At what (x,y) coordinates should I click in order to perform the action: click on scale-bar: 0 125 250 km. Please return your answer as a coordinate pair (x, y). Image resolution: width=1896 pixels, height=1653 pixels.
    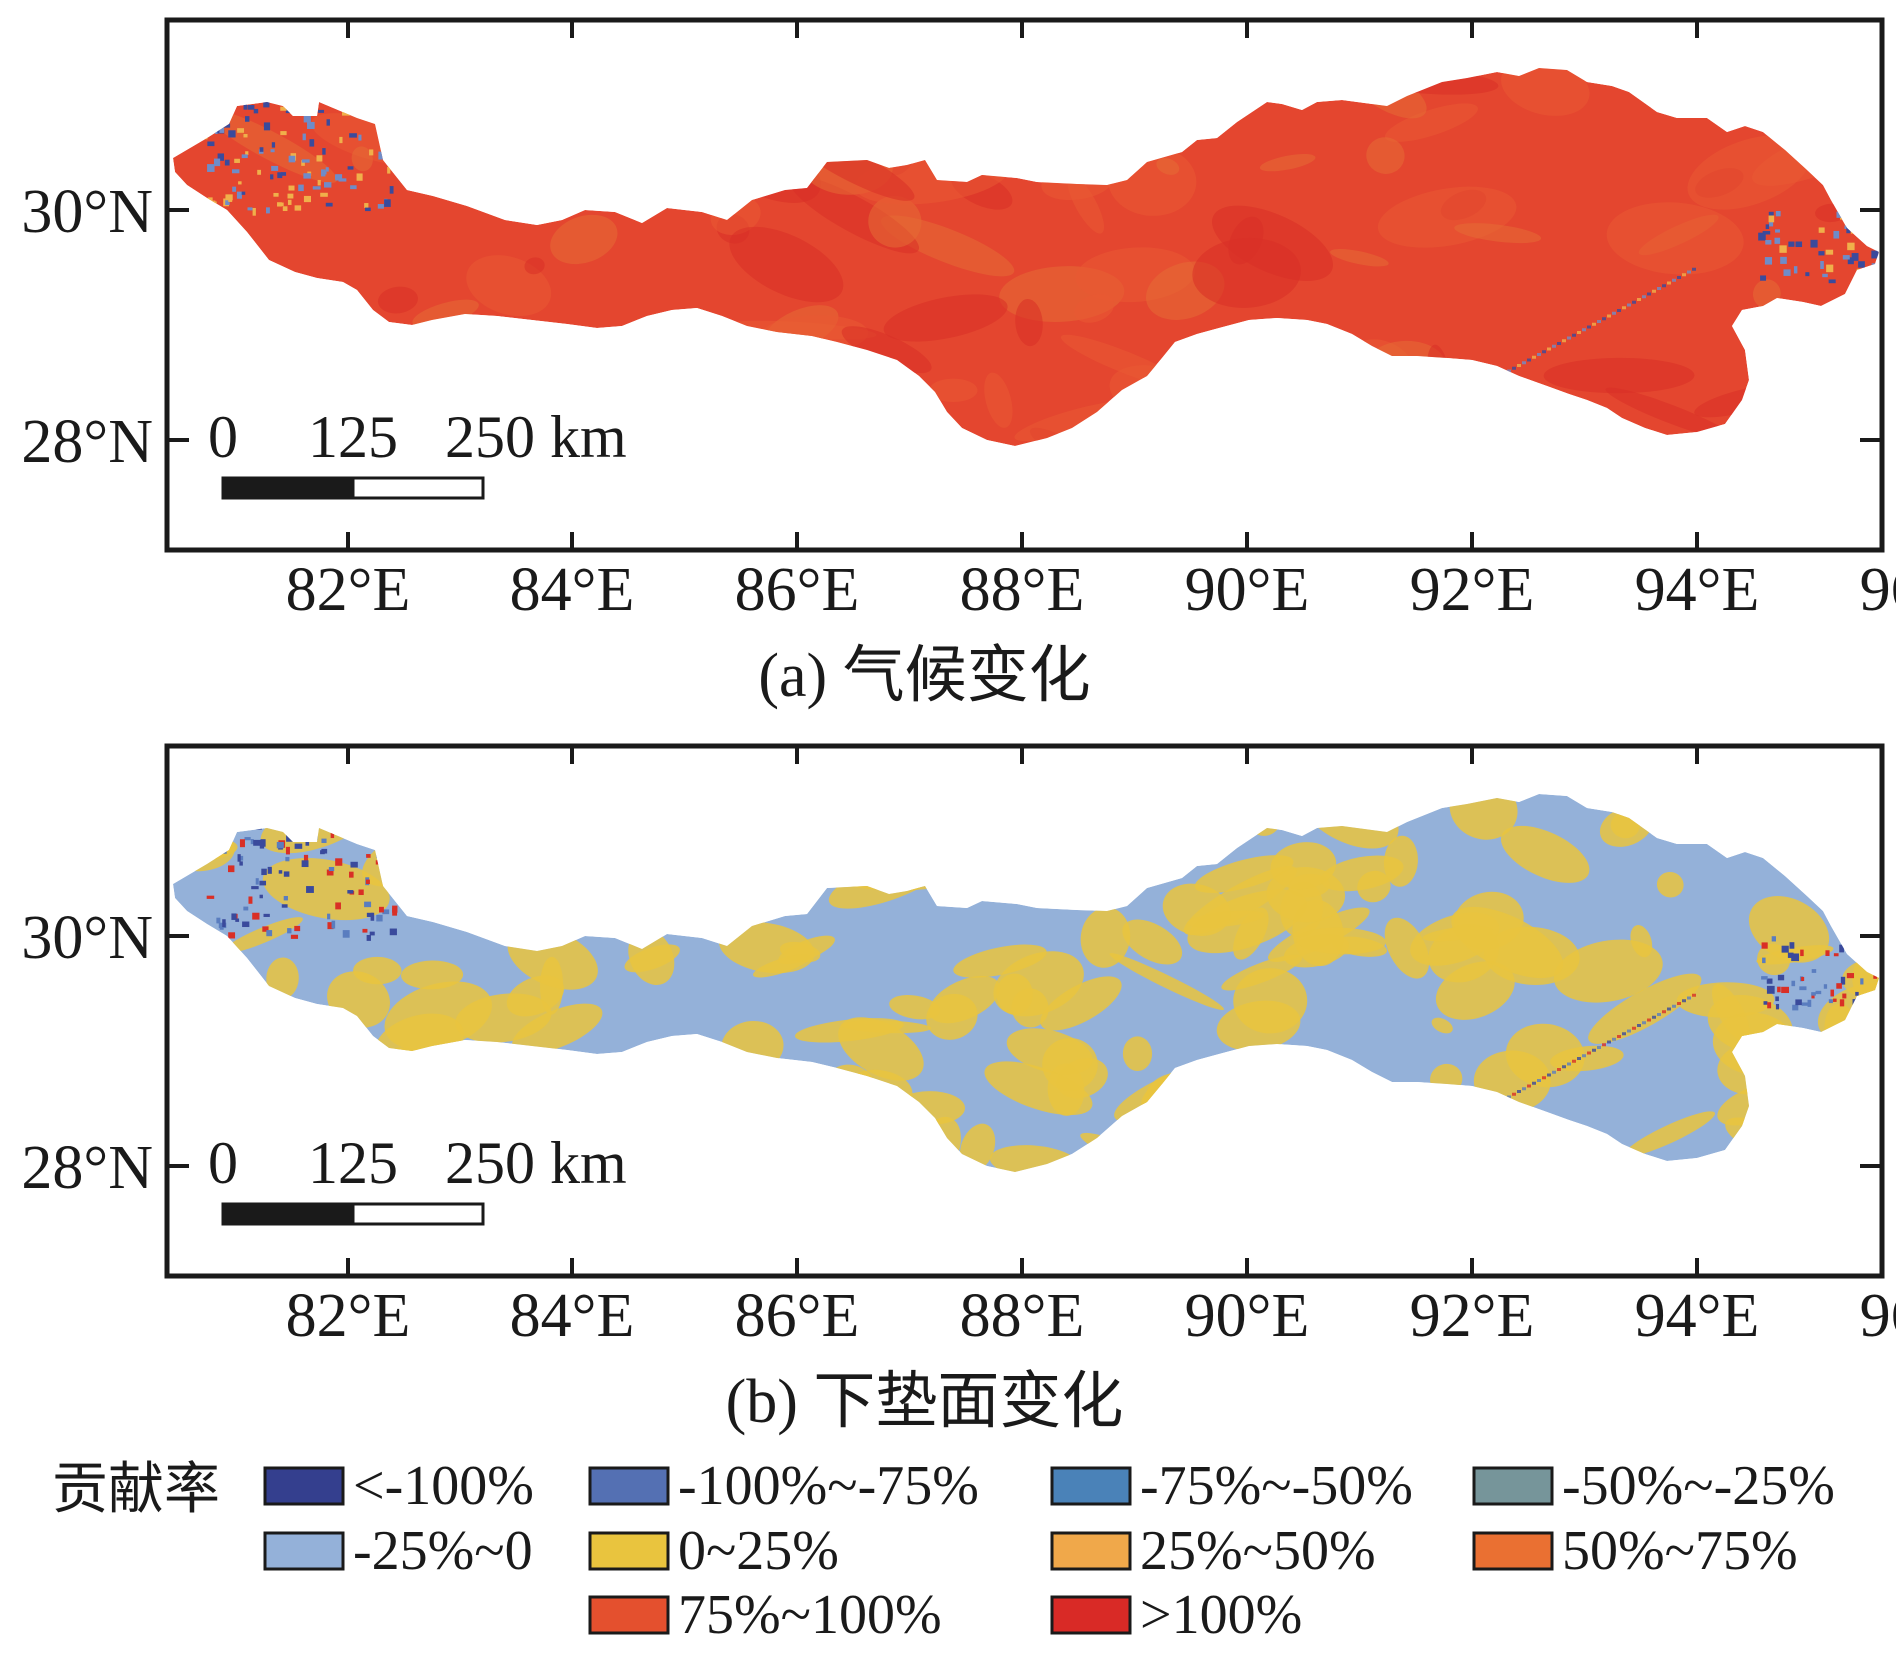
    Looking at the image, I should click on (417, 452).